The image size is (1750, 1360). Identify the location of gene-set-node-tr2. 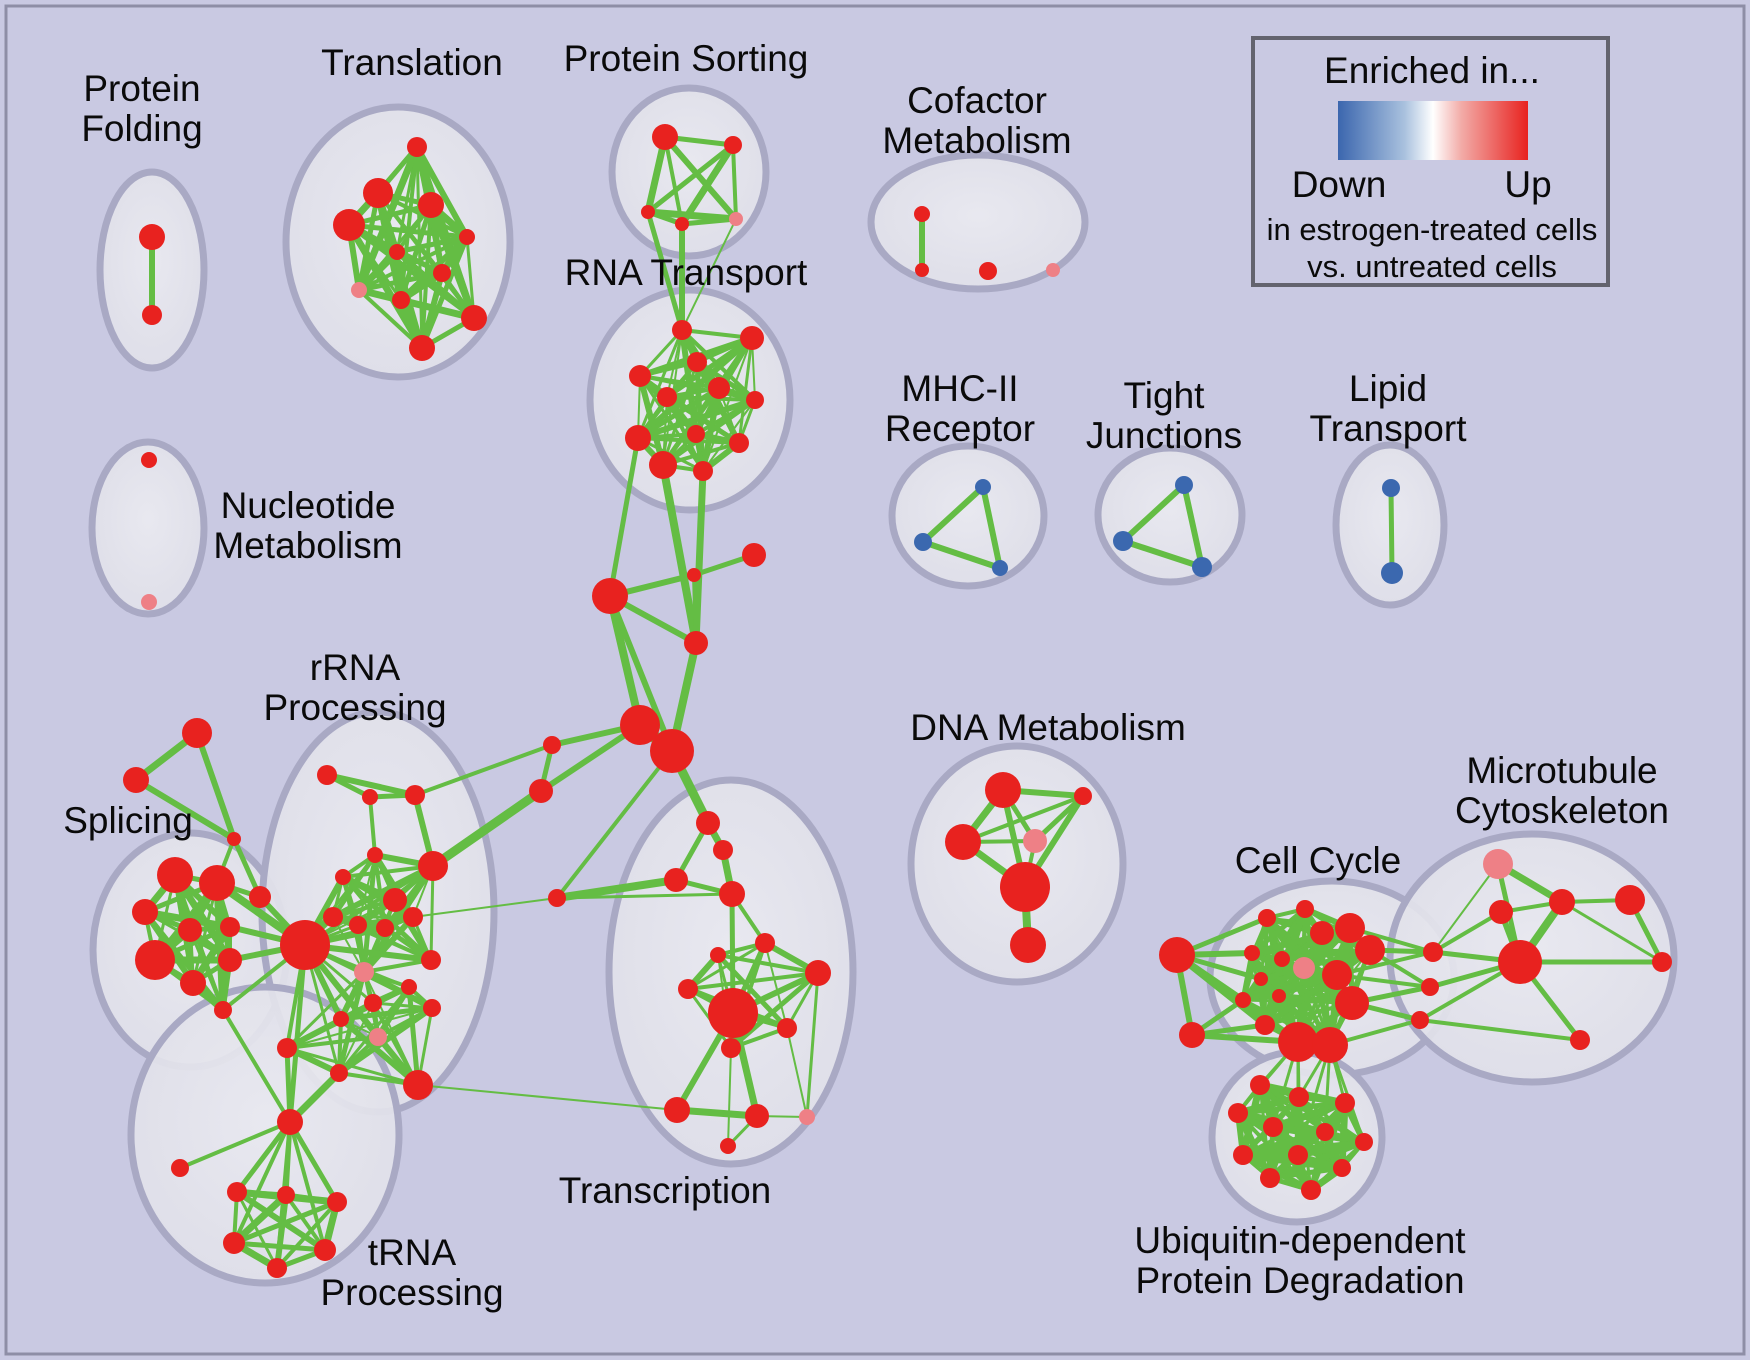
(676, 880).